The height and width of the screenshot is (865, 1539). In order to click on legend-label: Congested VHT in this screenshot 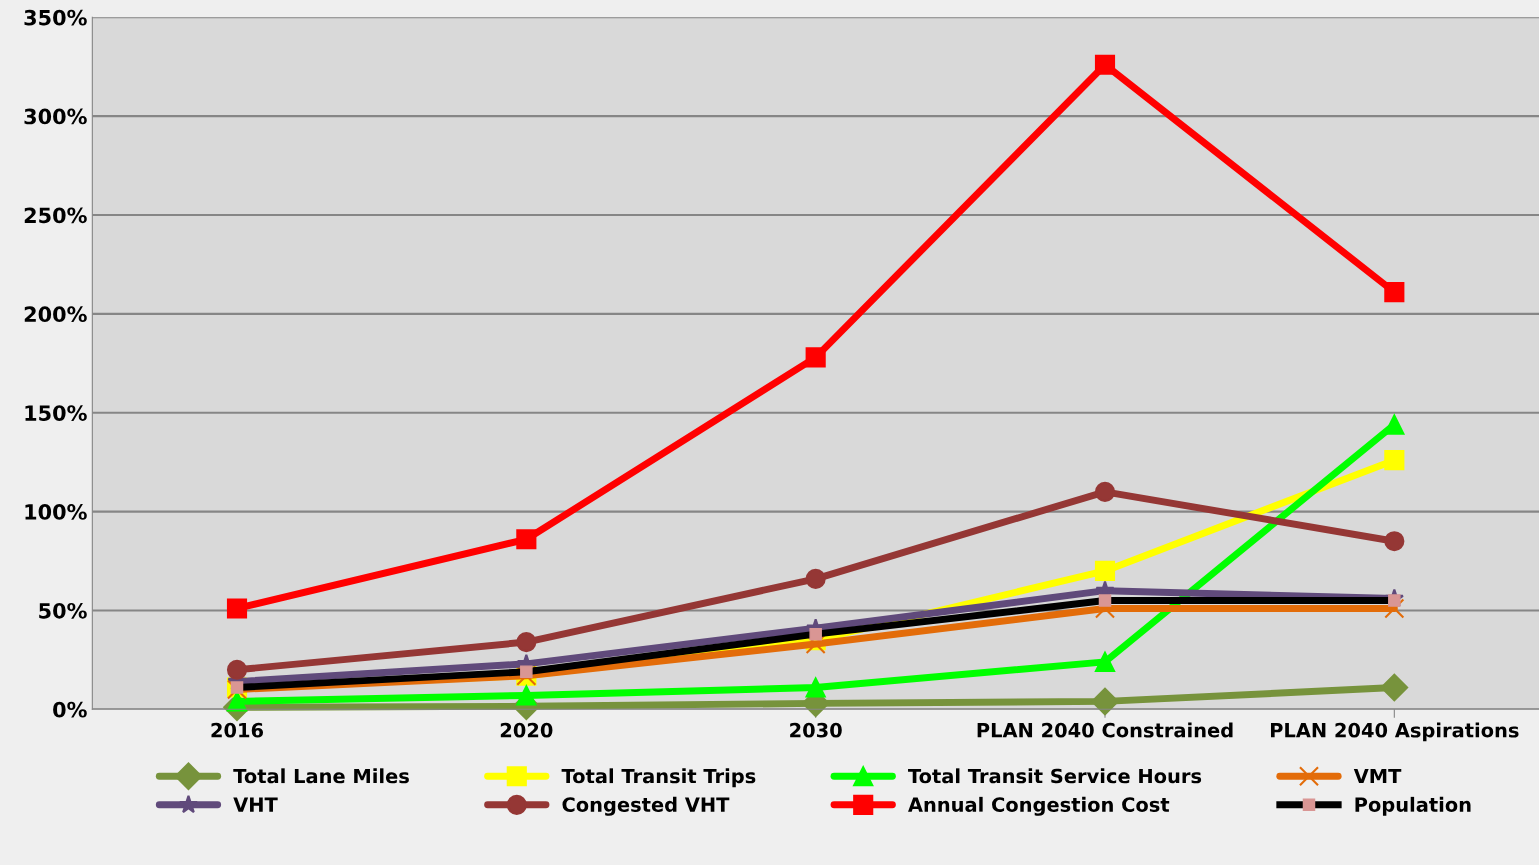, I will do `click(646, 806)`.